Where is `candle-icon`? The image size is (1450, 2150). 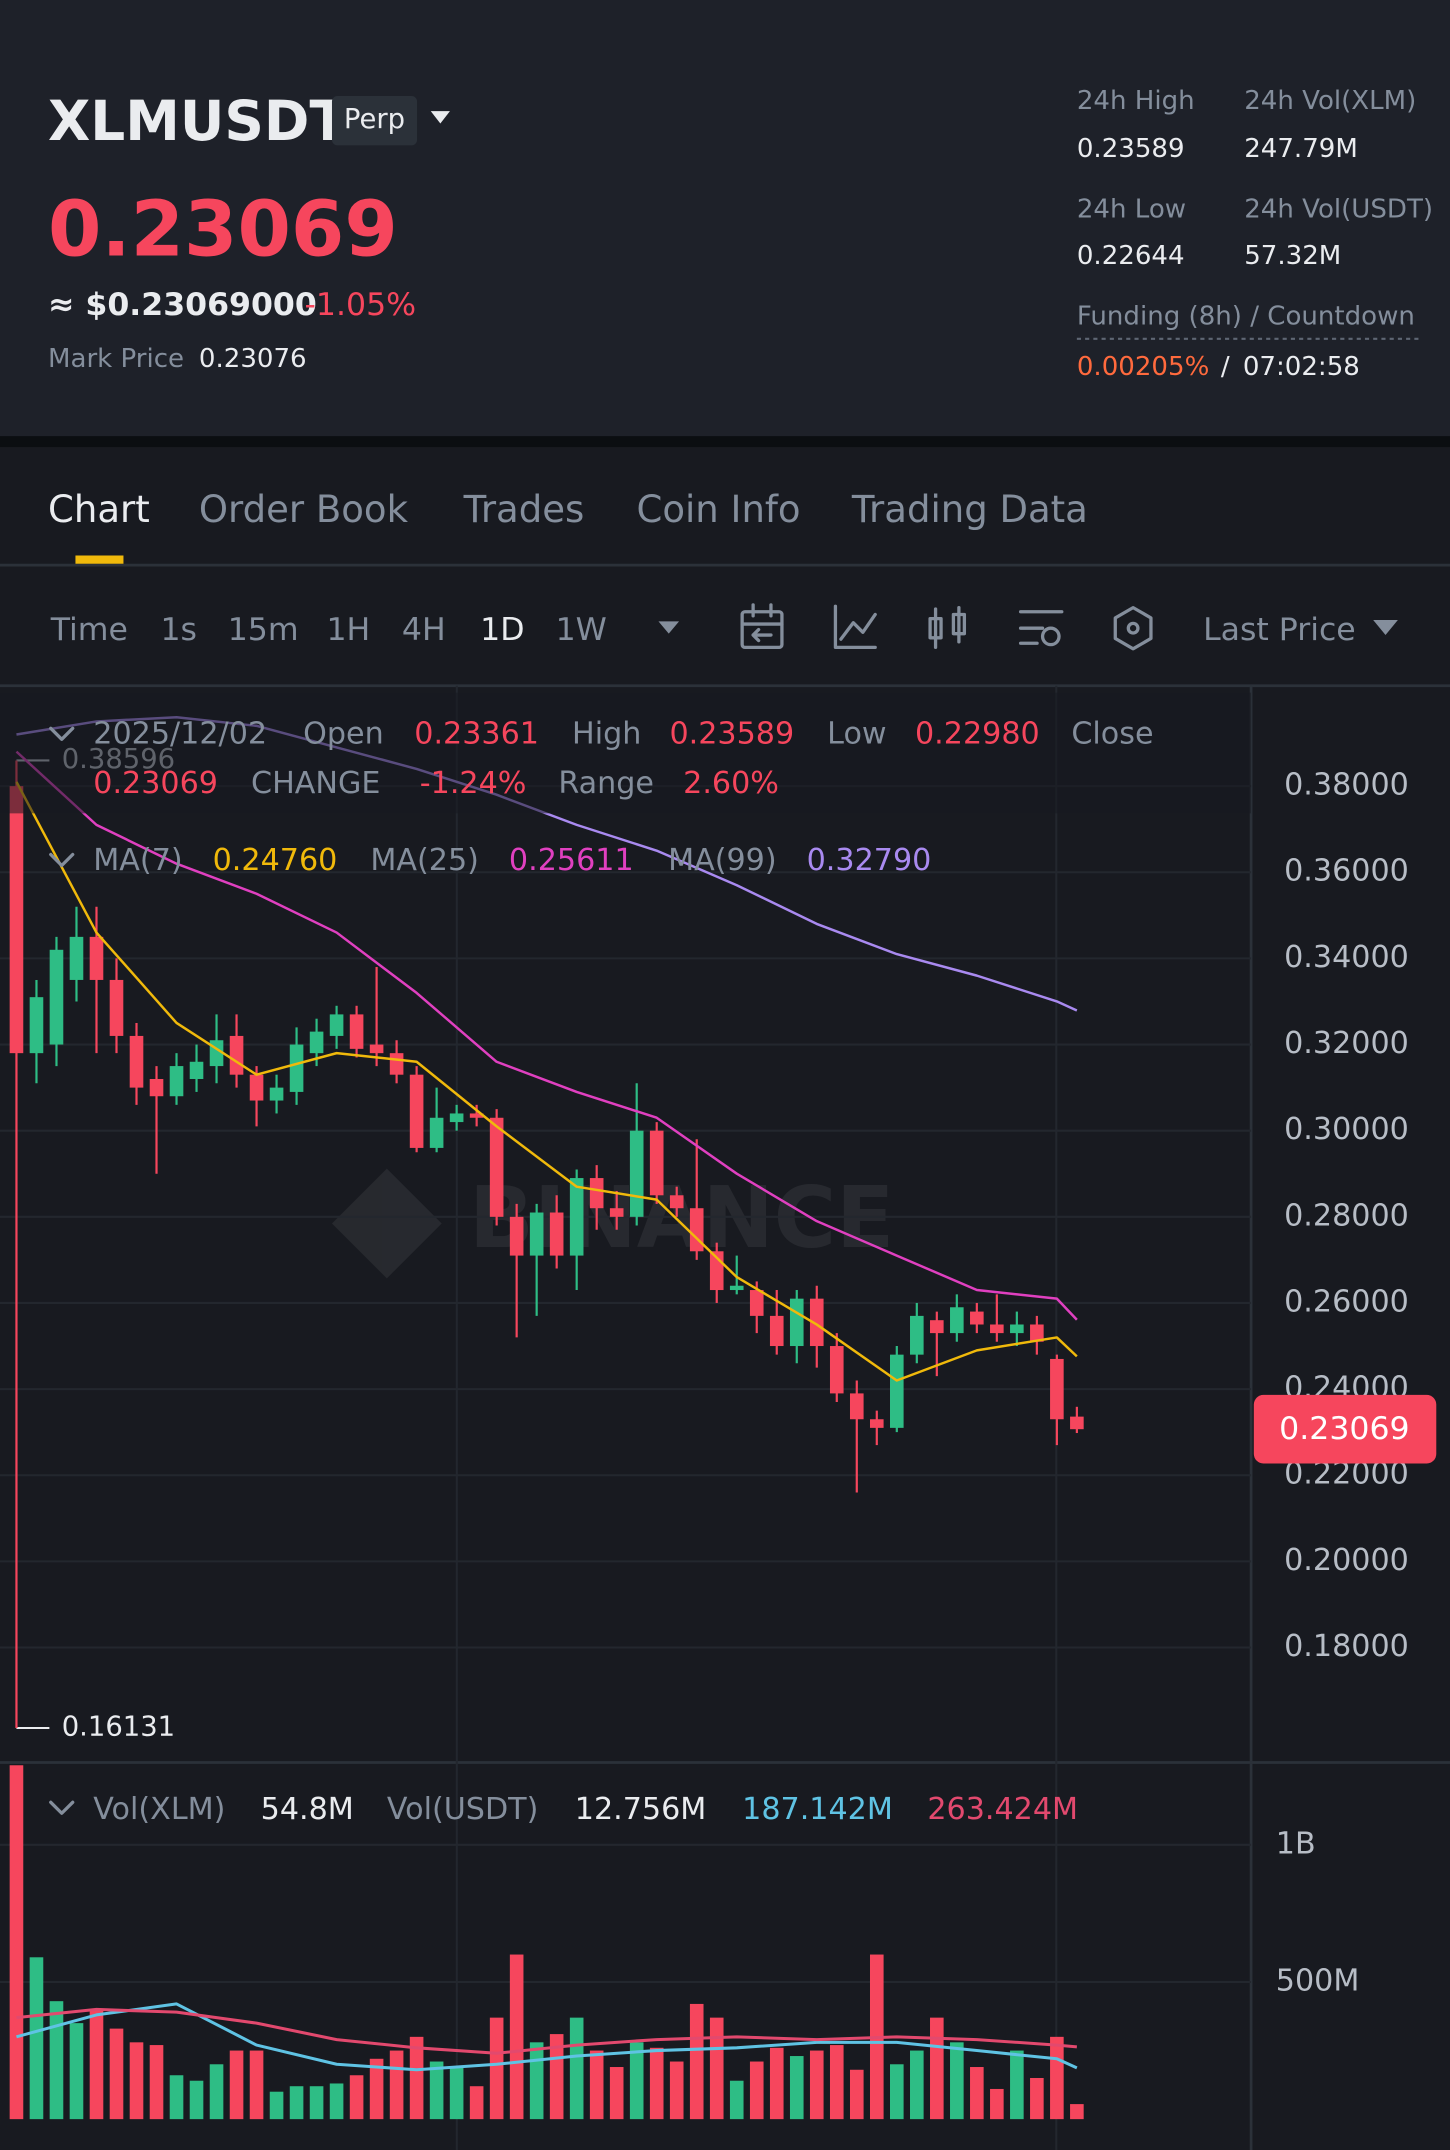
candle-icon is located at coordinates (947, 627).